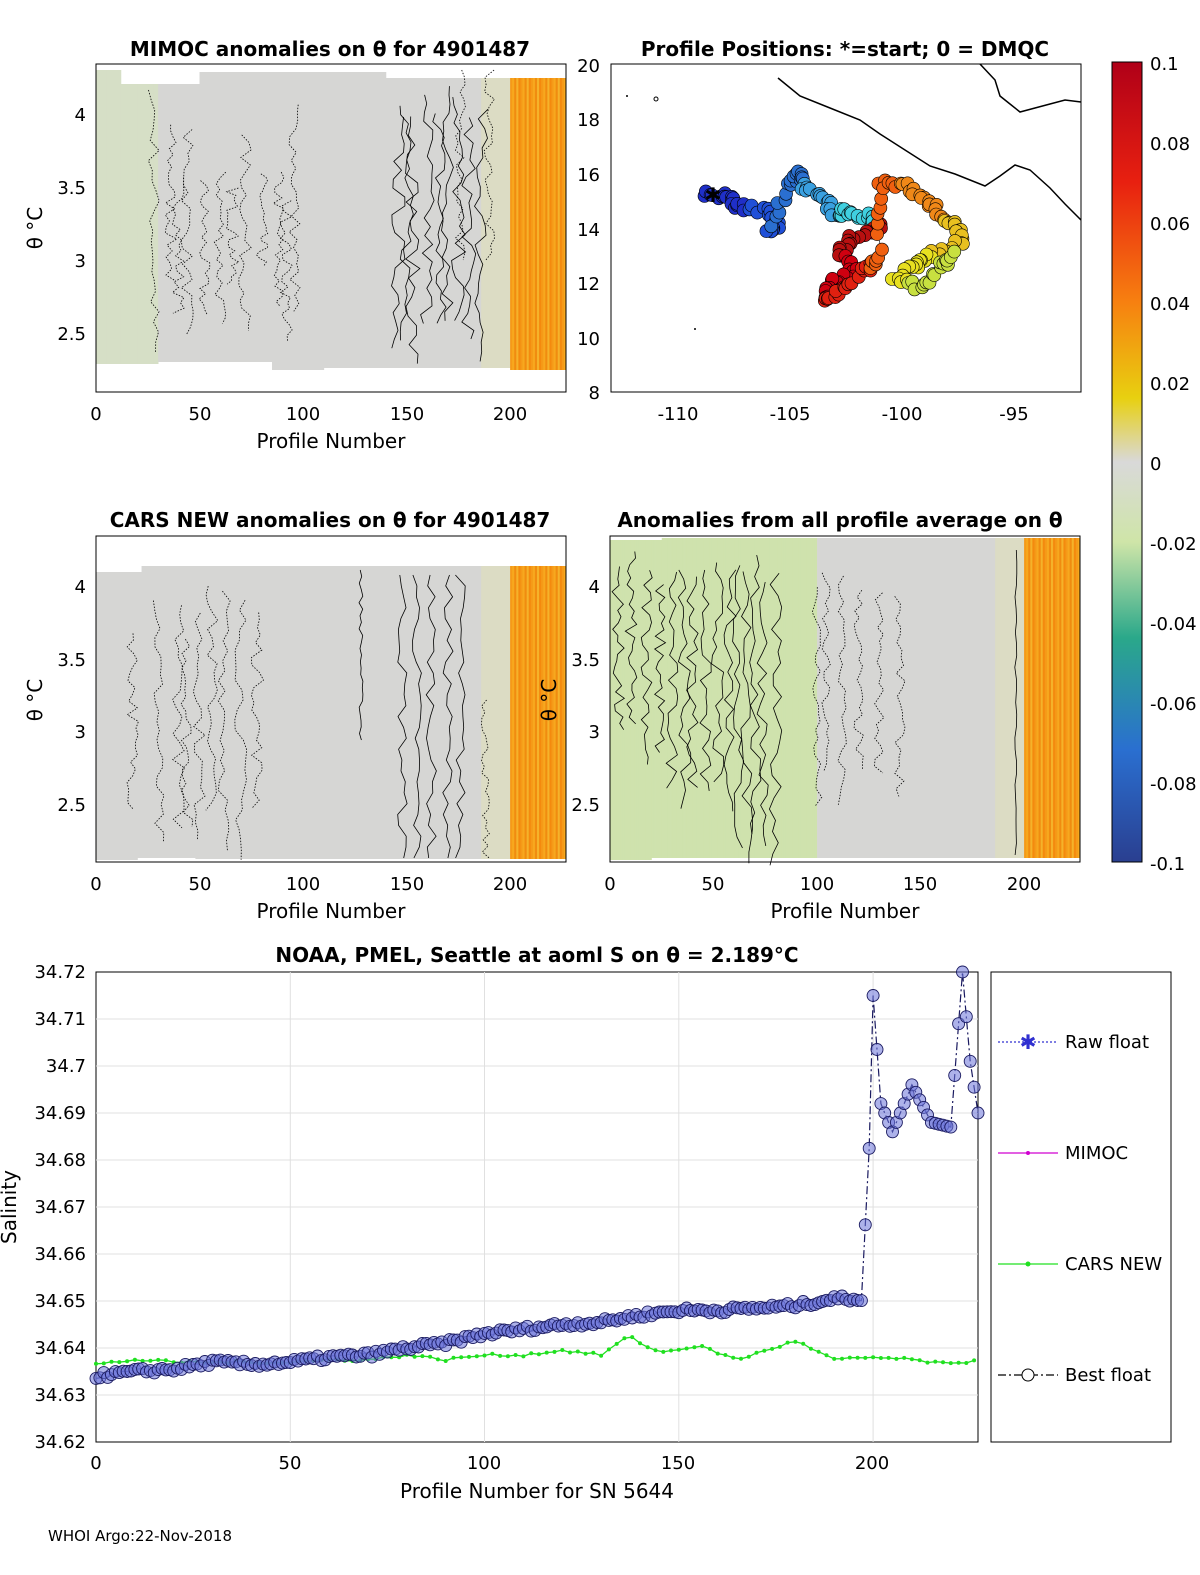 Image resolution: width=1200 pixels, height=1575 pixels. Describe the element at coordinates (846, 228) in the screenshot. I see `positions-axes-box` at that location.